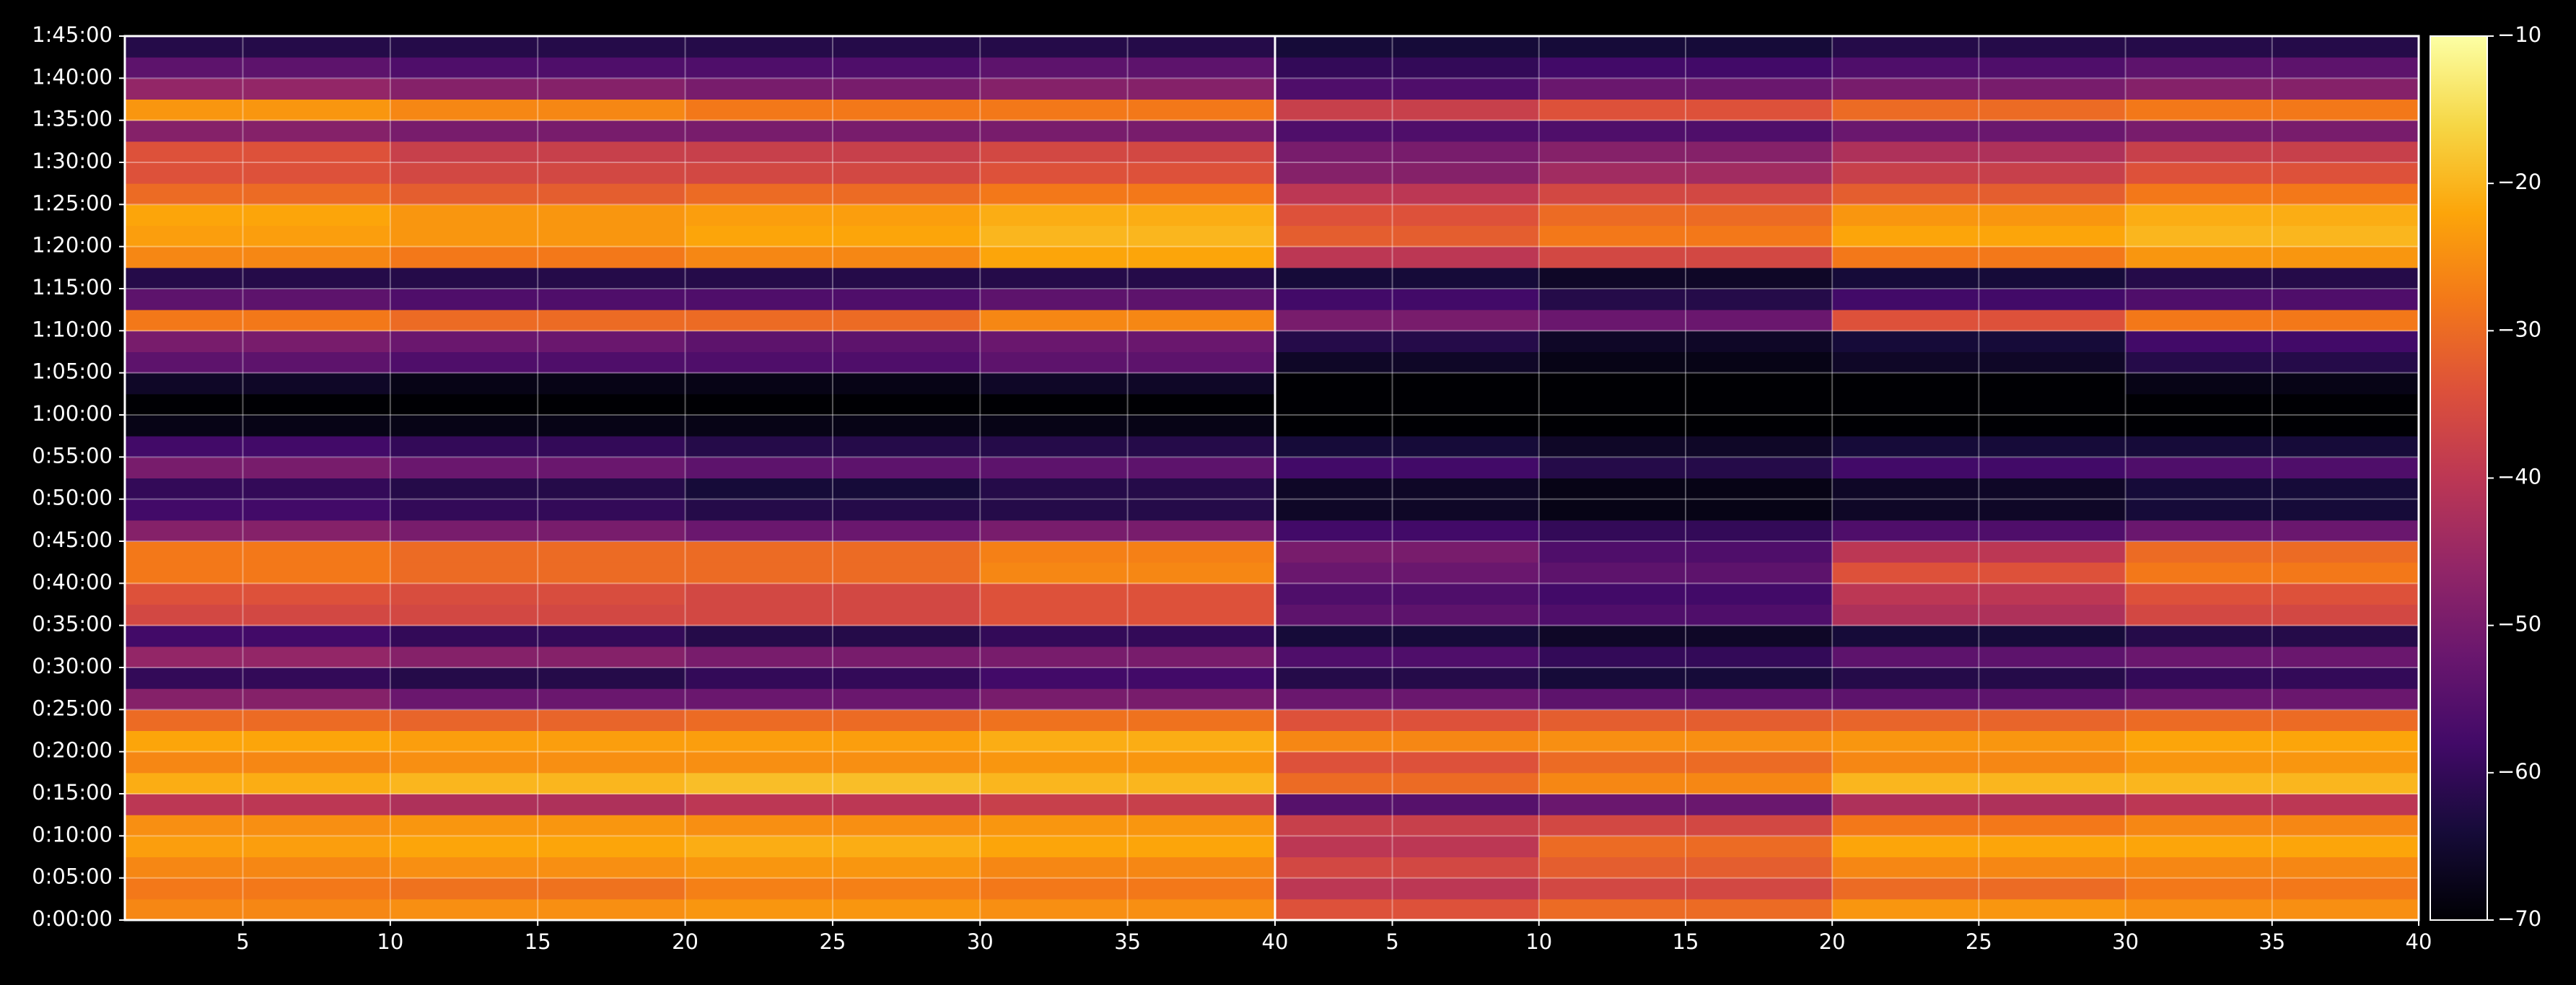 The height and width of the screenshot is (985, 2576). Describe the element at coordinates (2419, 941) in the screenshot. I see `x-tick-label: 40` at that location.